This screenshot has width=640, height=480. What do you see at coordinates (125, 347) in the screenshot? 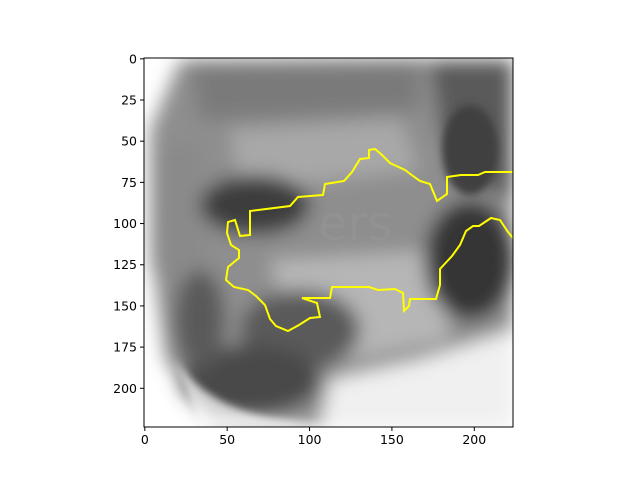
I see `y-tick-label: 175` at bounding box center [125, 347].